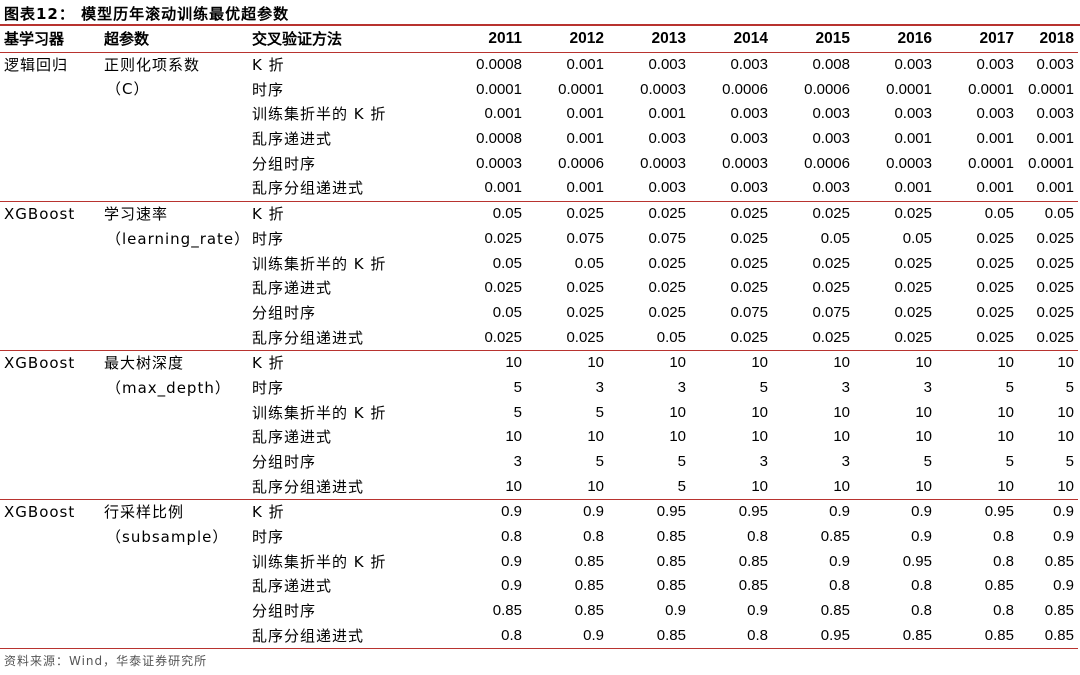 The height and width of the screenshot is (675, 1080). Describe the element at coordinates (292, 437) in the screenshot. I see `method-cell: 乱序递进式` at that location.